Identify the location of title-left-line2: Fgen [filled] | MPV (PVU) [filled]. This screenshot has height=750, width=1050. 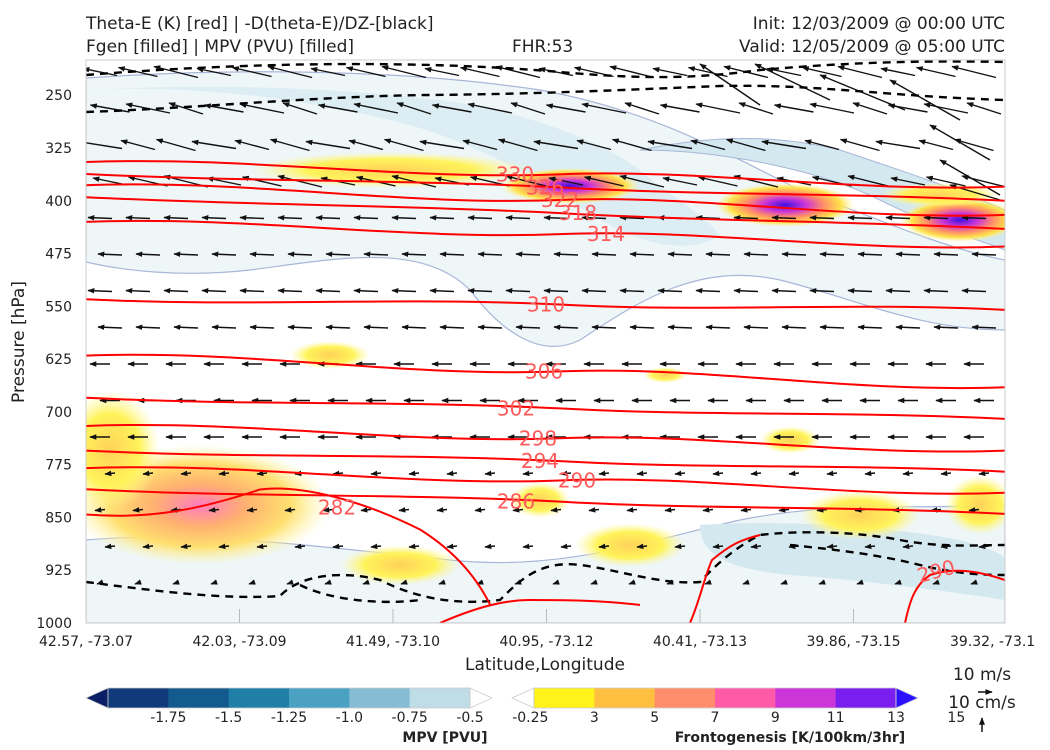
(220, 47).